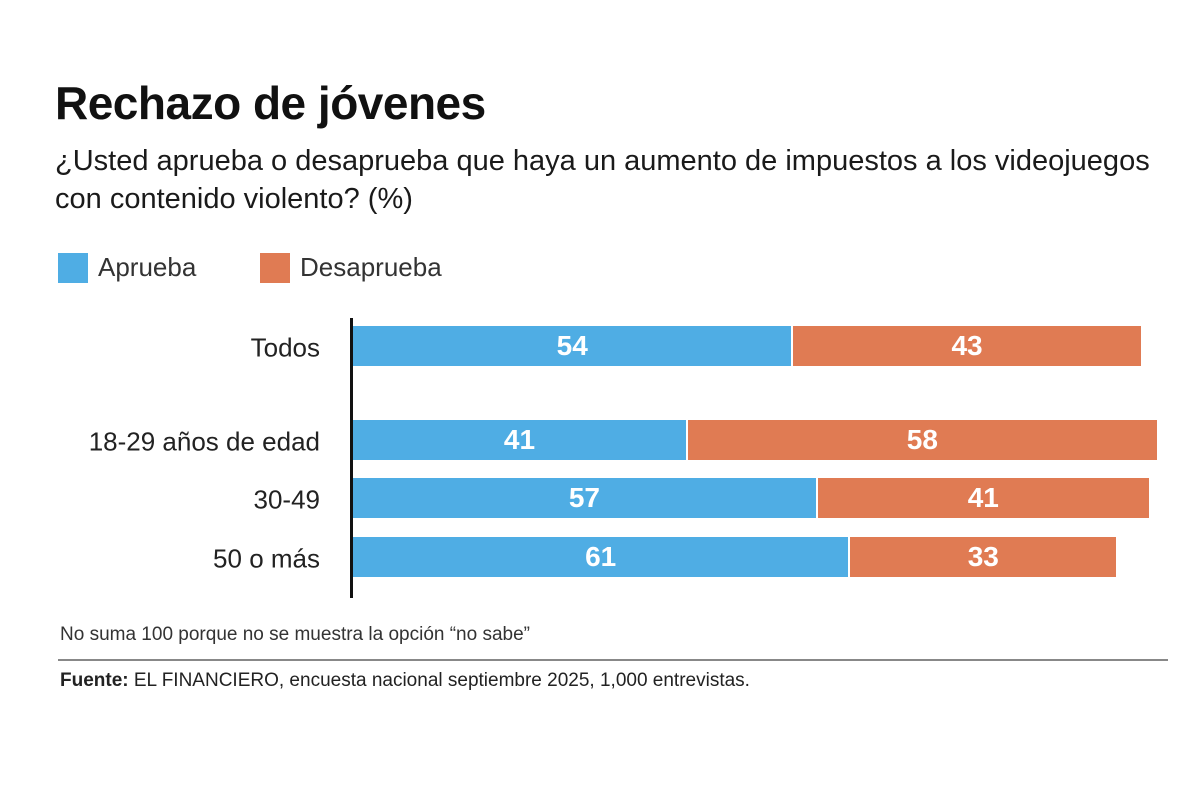  I want to click on bar-aprueba: 54, so click(572, 346).